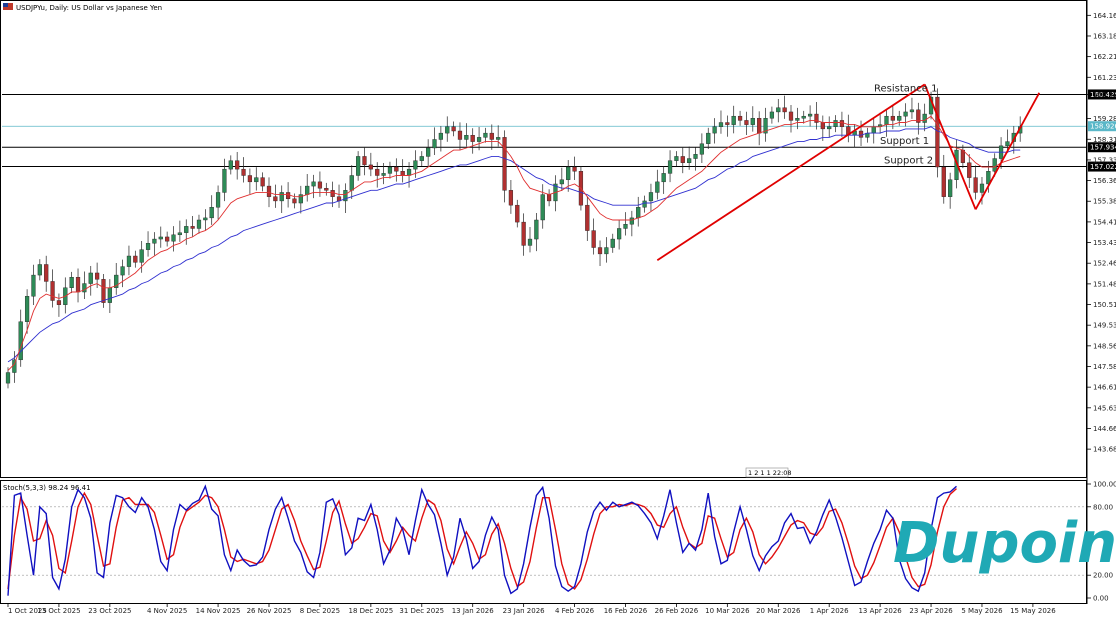 The height and width of the screenshot is (619, 1116). Describe the element at coordinates (1104, 450) in the screenshot. I see `price-axis-label: 143.685` at that location.